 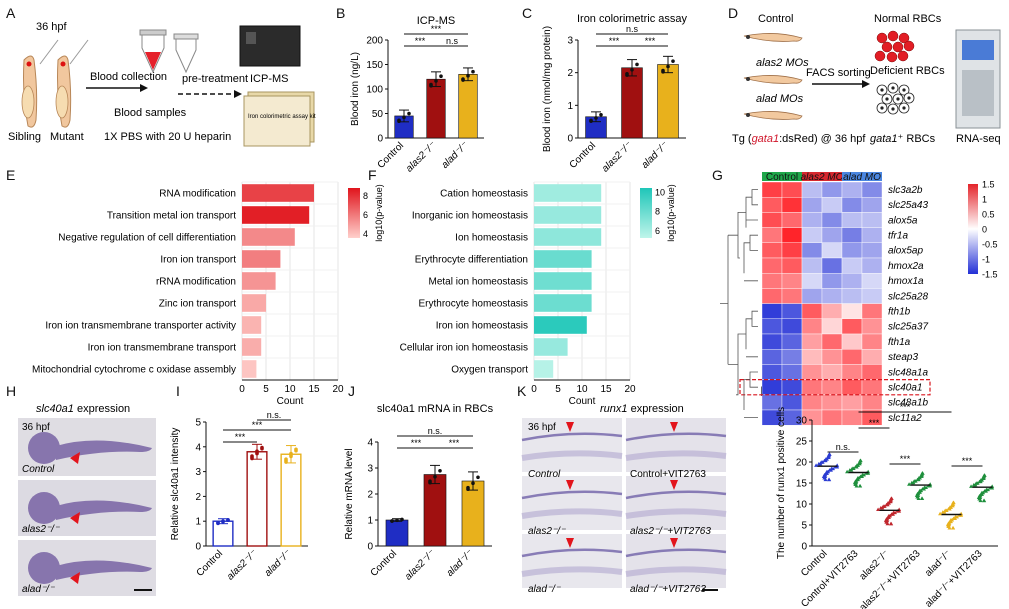 What do you see at coordinates (630, 389) in the screenshot?
I see `x-tick-label: 20` at bounding box center [630, 389].